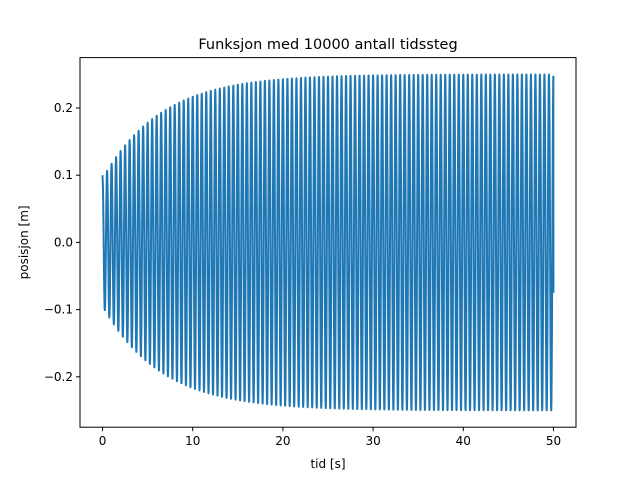  What do you see at coordinates (553, 441) in the screenshot?
I see `x-tick-label: 50` at bounding box center [553, 441].